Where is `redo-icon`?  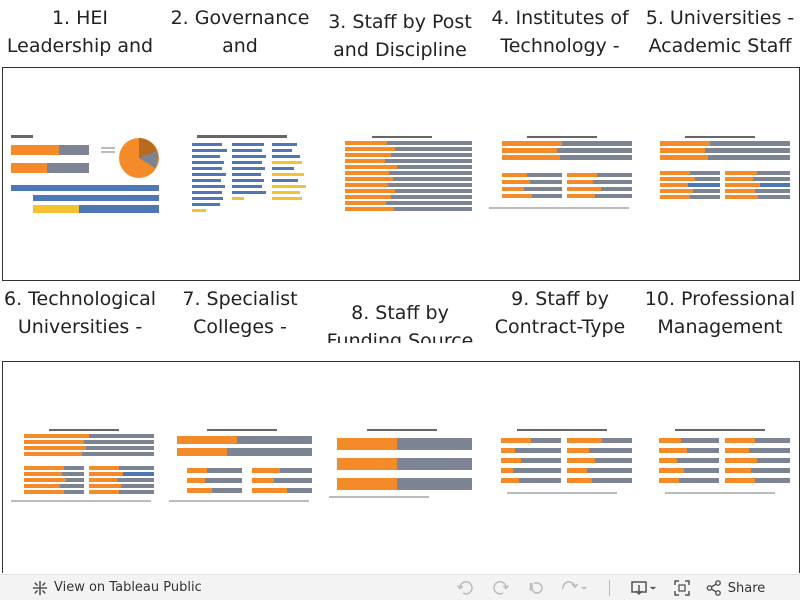
redo-icon is located at coordinates (501, 588).